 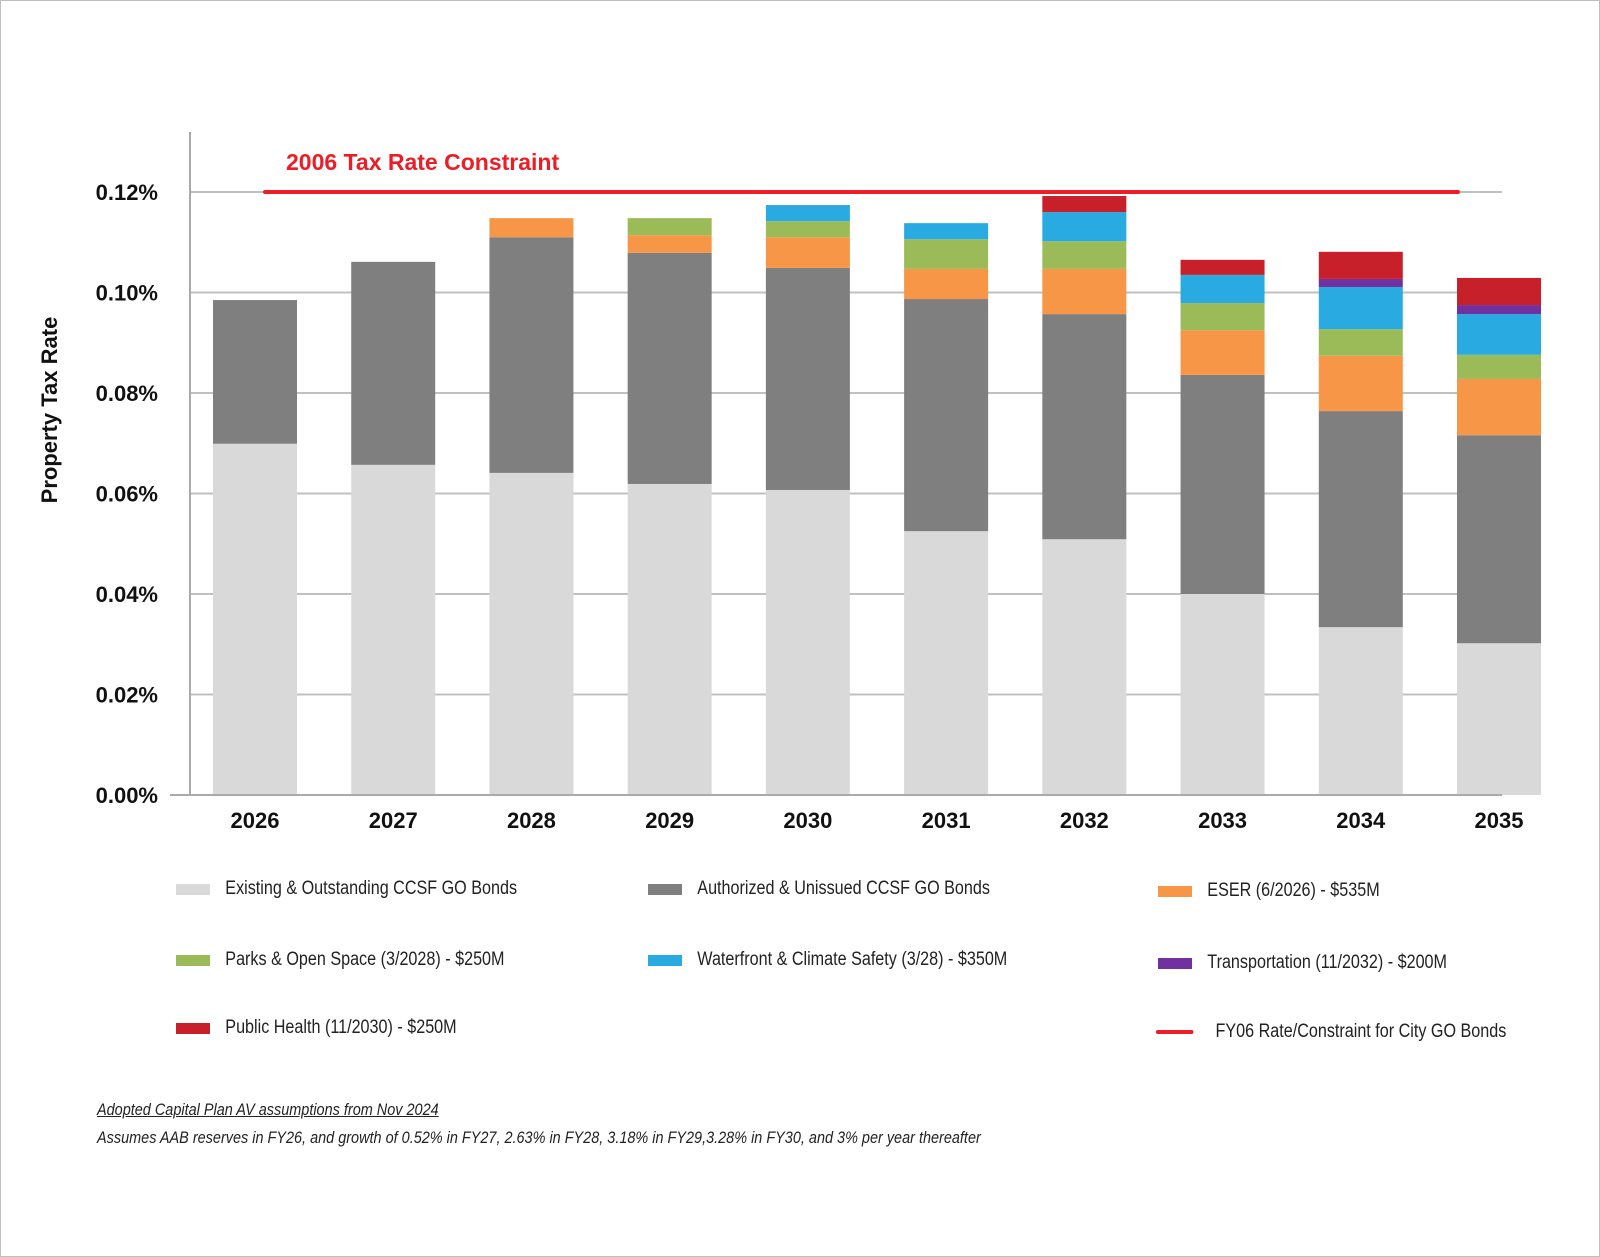 I want to click on x-tick-label: 2029, so click(x=669, y=820).